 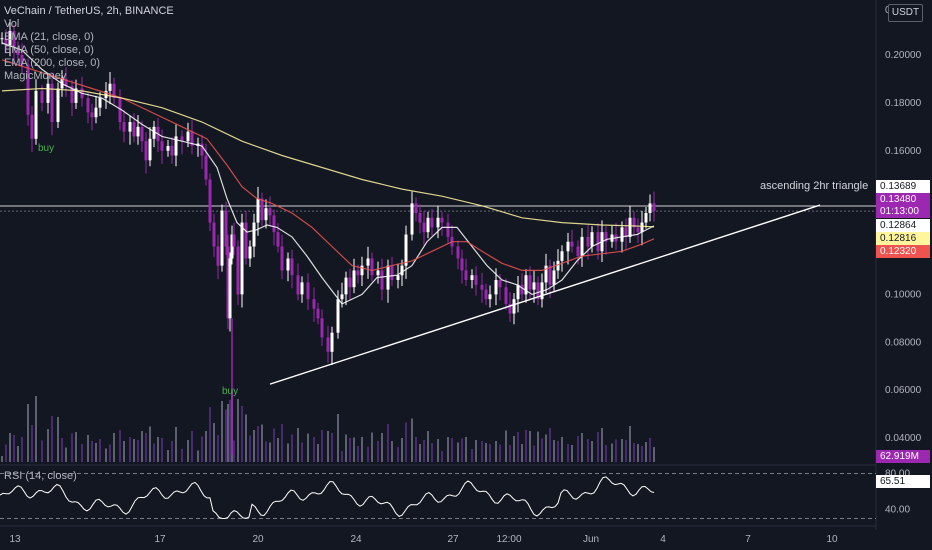 I want to click on indicator-ema21: EMA (21, close, 0), so click(x=49, y=37).